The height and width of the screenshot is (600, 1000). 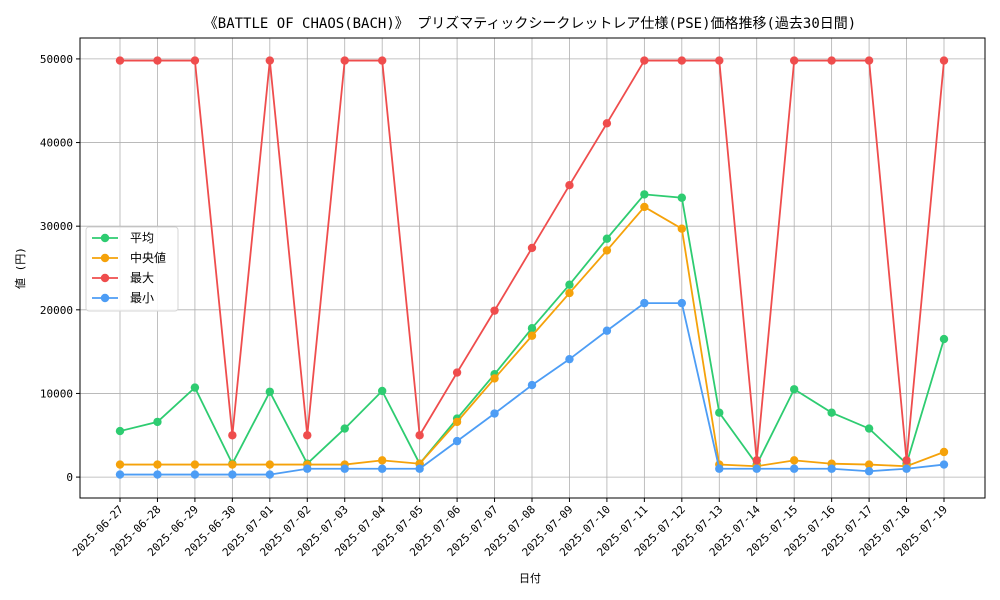 What do you see at coordinates (56, 59) in the screenshot?
I see `y-tick-label: 50000` at bounding box center [56, 59].